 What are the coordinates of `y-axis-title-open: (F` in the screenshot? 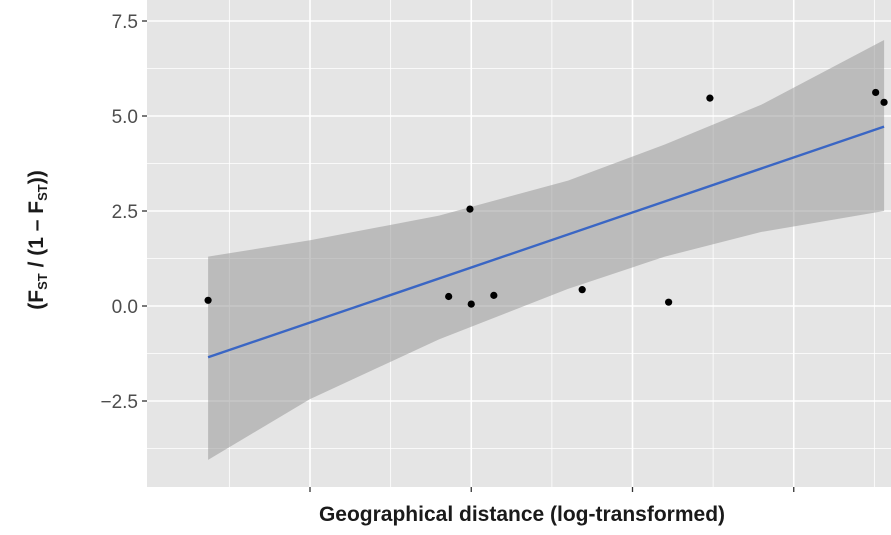 It's located at (36, 300).